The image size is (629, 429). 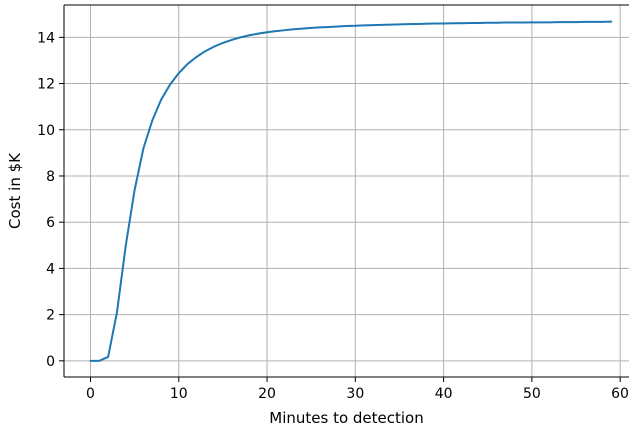 I want to click on x-tick-label: 40, so click(x=444, y=394).